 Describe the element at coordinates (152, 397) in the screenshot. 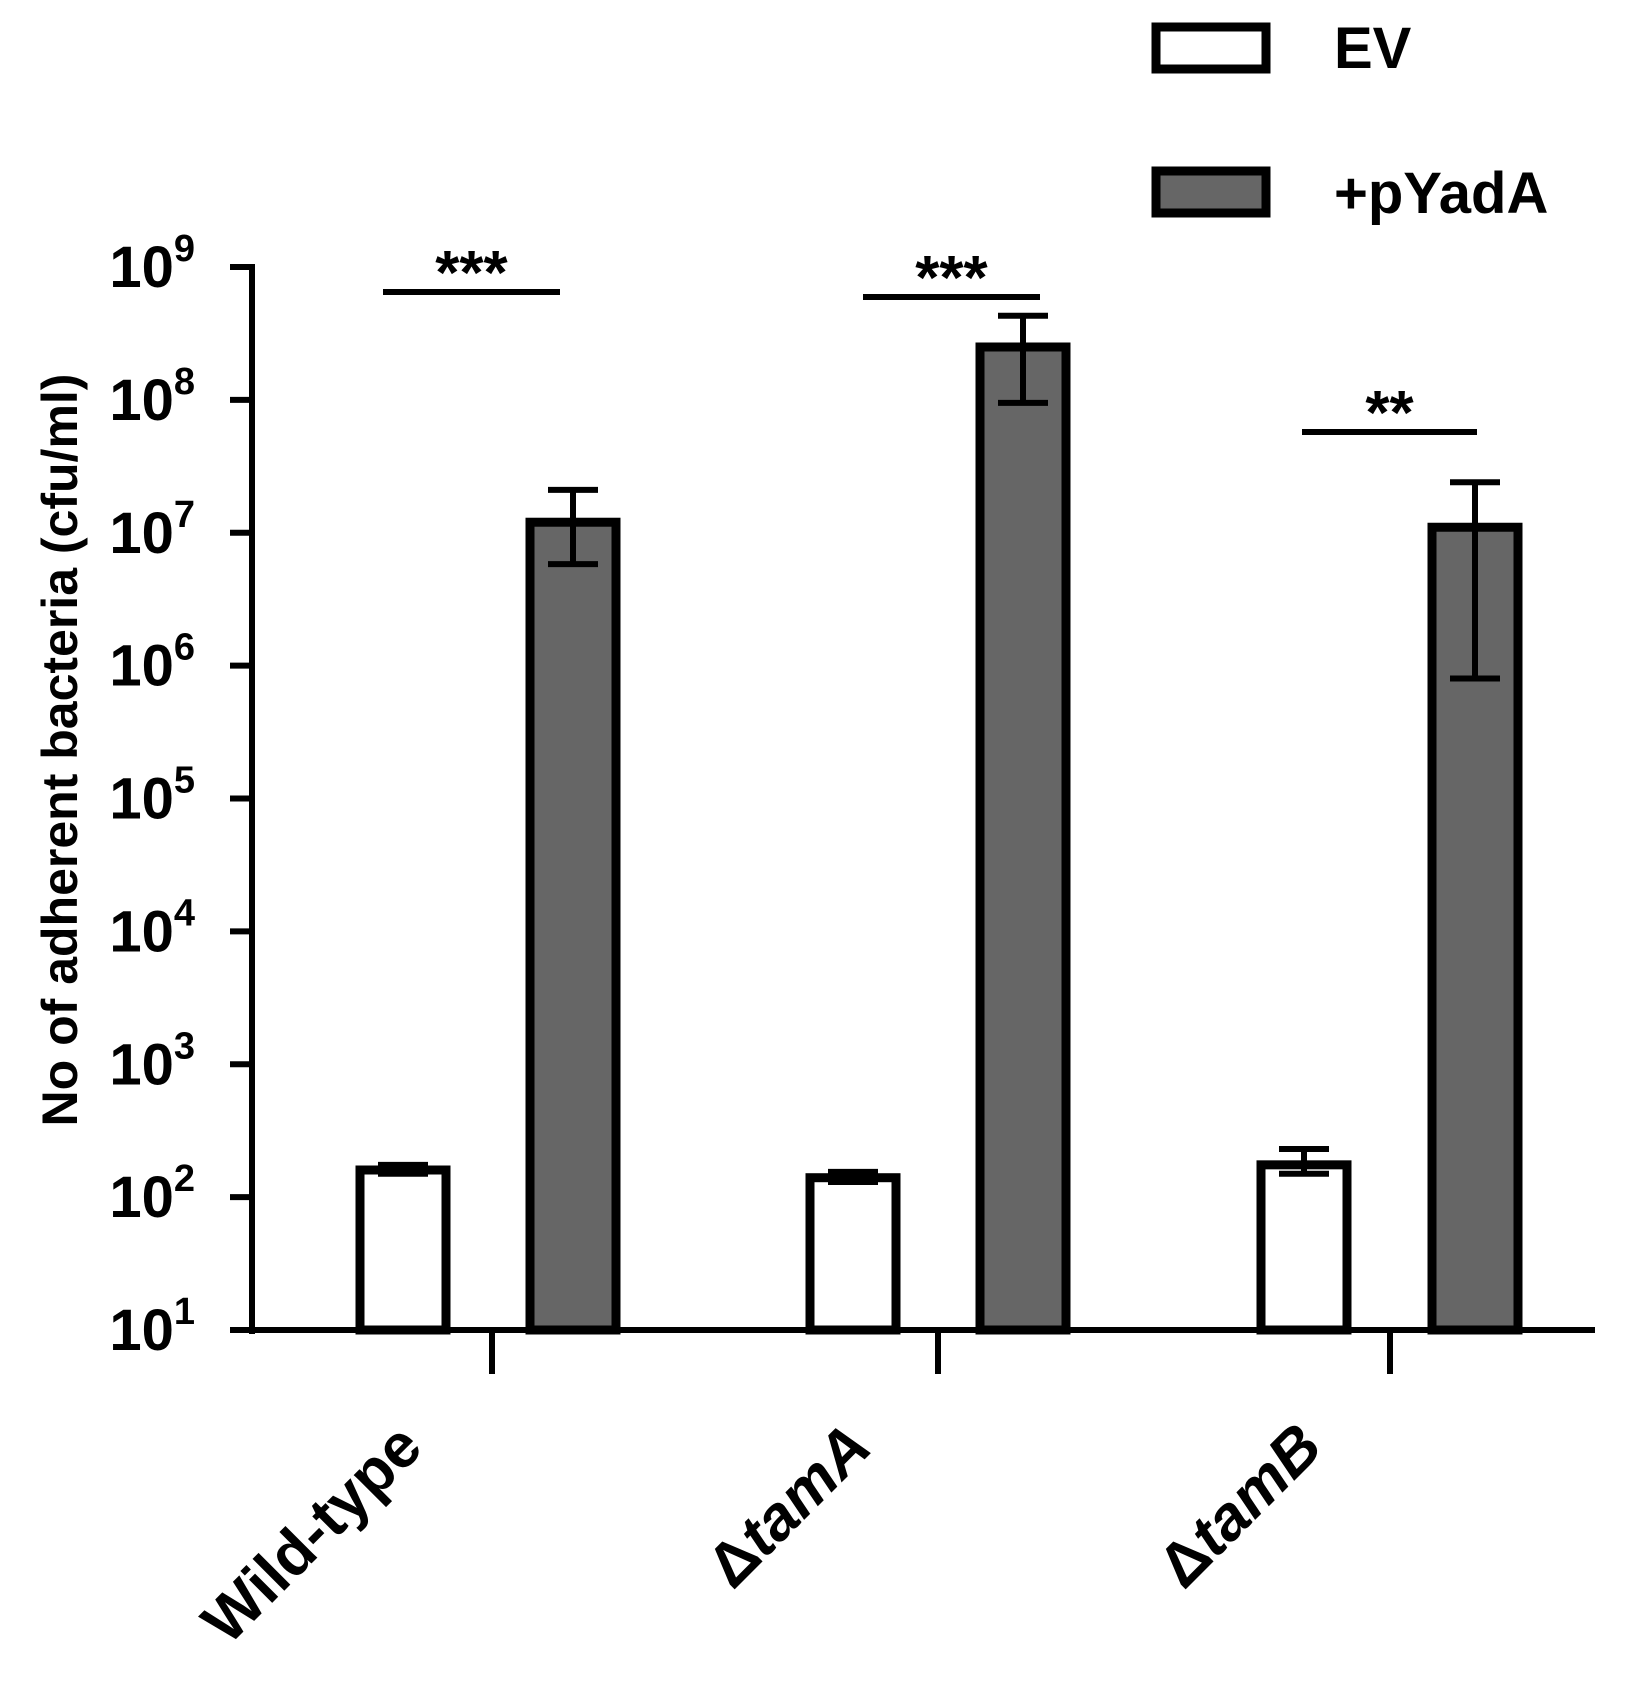

I see `y-tick-label: 10⁸` at that location.